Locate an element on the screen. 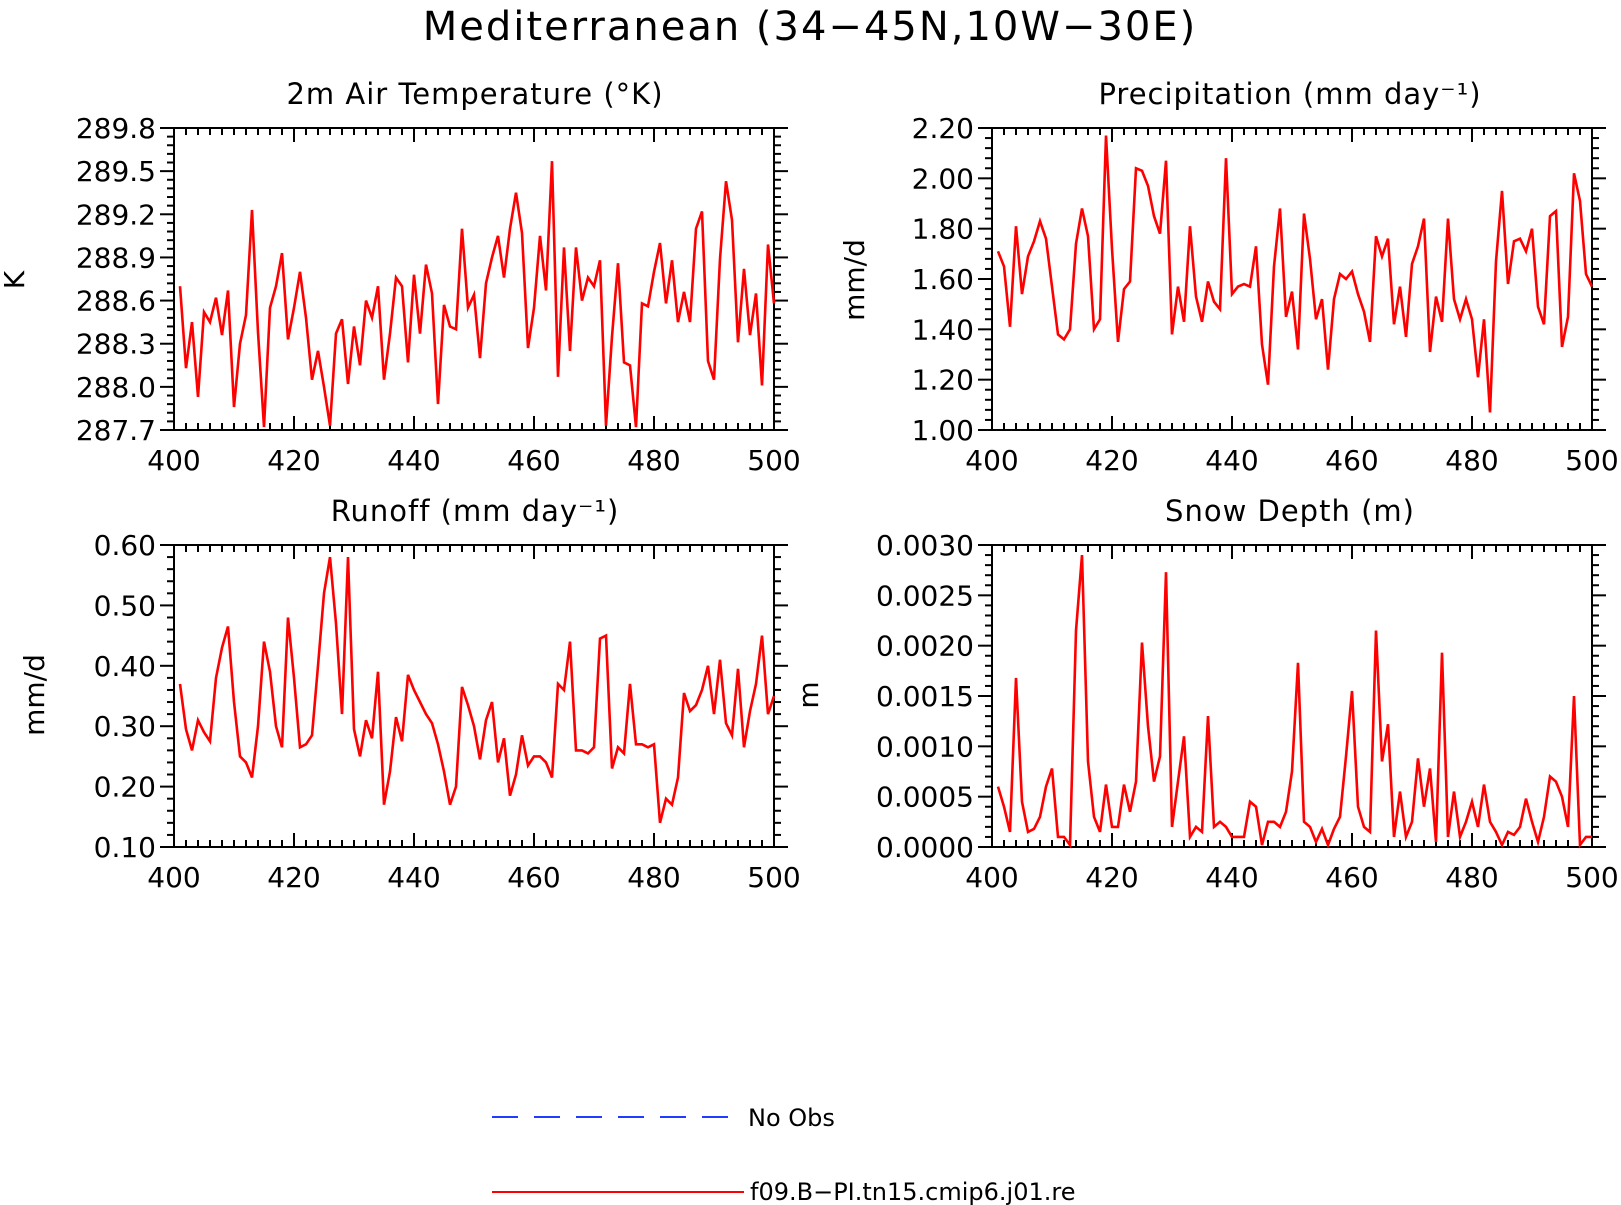 This screenshot has height=1205, width=1621. y-tick-label: 0.0015 is located at coordinates (925, 696).